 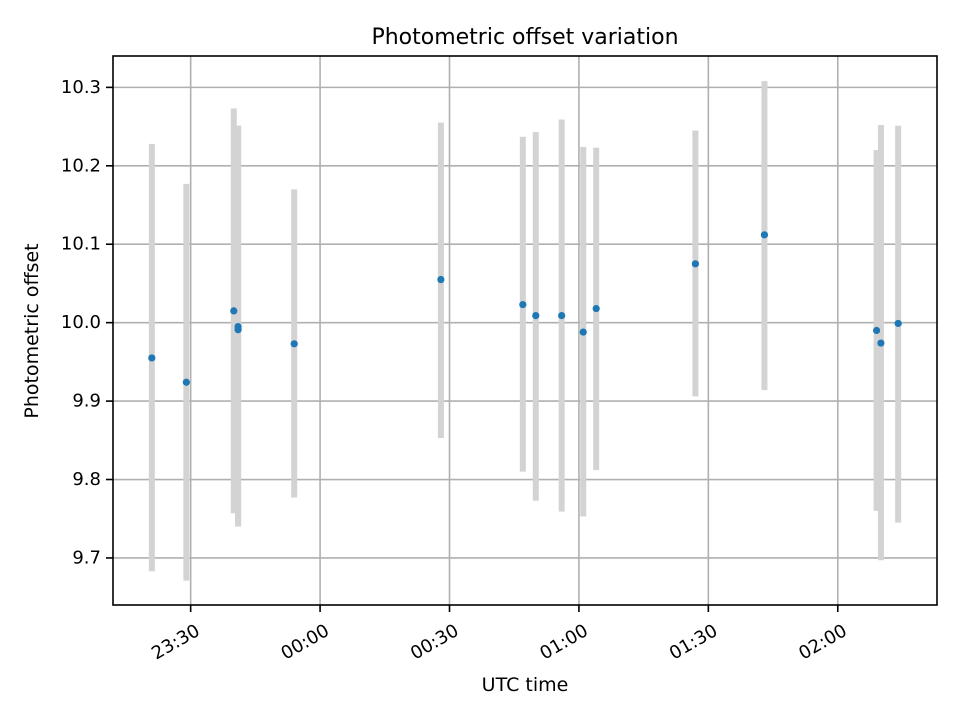 What do you see at coordinates (693, 642) in the screenshot?
I see `x-tick-label: 01:30` at bounding box center [693, 642].